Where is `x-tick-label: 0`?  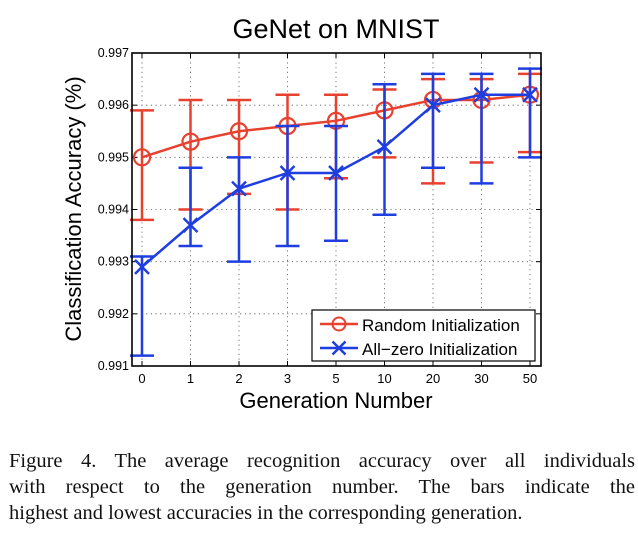
x-tick-label: 0 is located at coordinates (141, 378).